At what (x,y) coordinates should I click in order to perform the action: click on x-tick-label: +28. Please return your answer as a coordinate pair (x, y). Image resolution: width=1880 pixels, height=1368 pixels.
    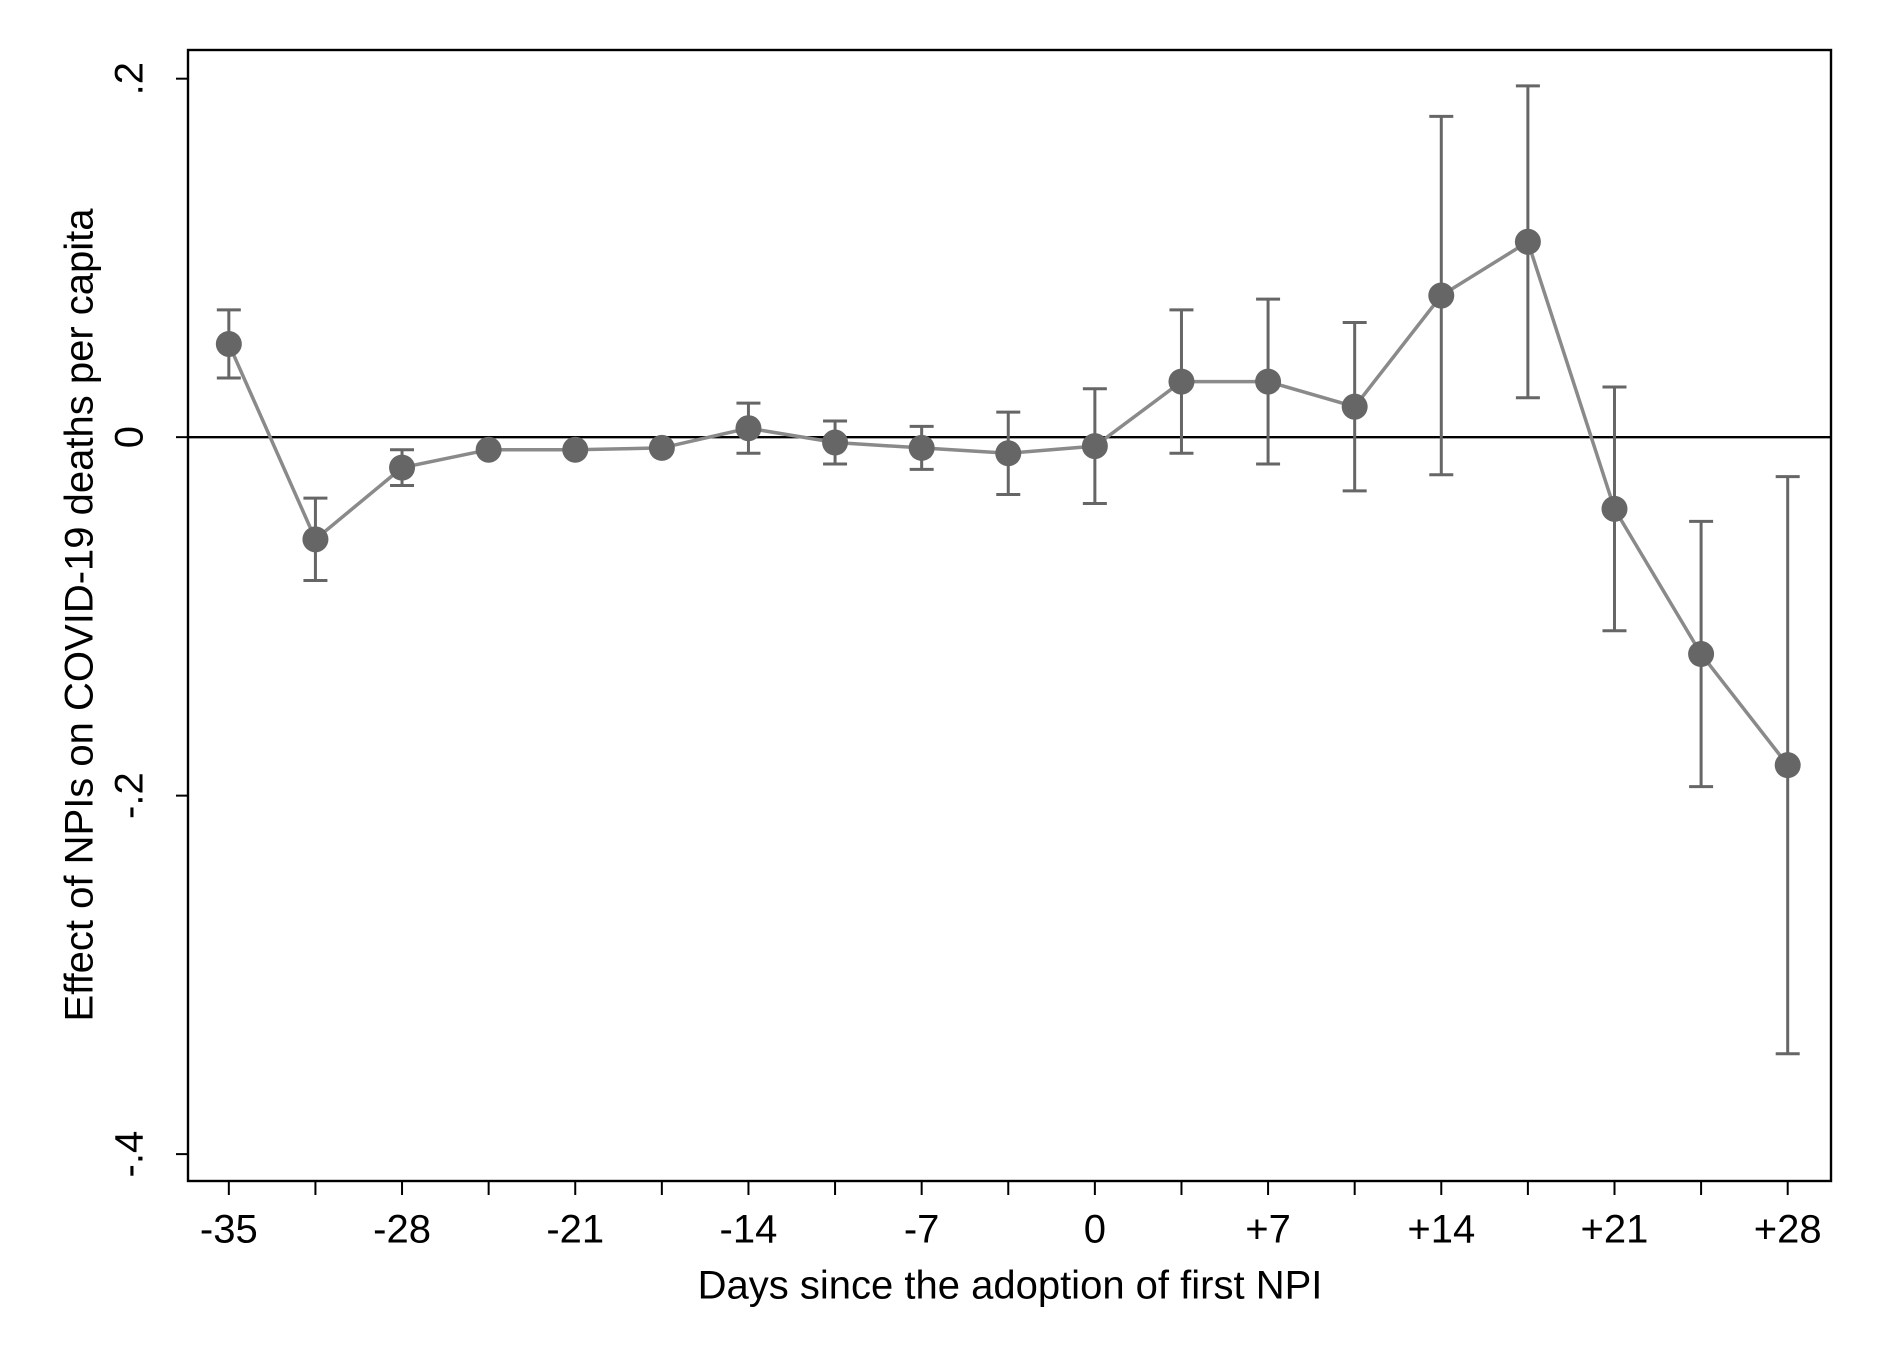
    Looking at the image, I should click on (1788, 1230).